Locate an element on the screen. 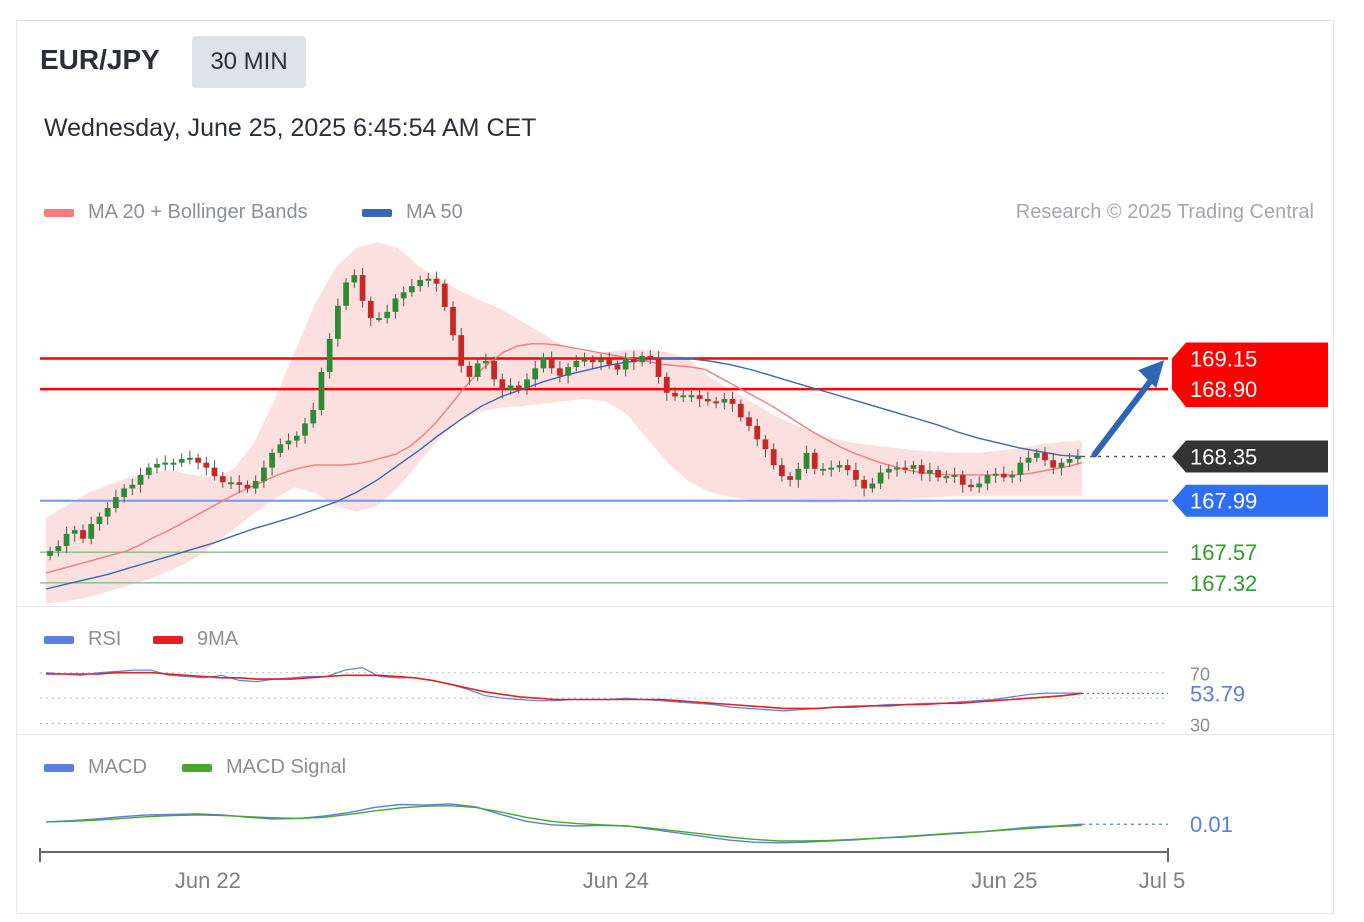 This screenshot has width=1364, height=922. rsi-last-value: 53.79 is located at coordinates (1217, 693).